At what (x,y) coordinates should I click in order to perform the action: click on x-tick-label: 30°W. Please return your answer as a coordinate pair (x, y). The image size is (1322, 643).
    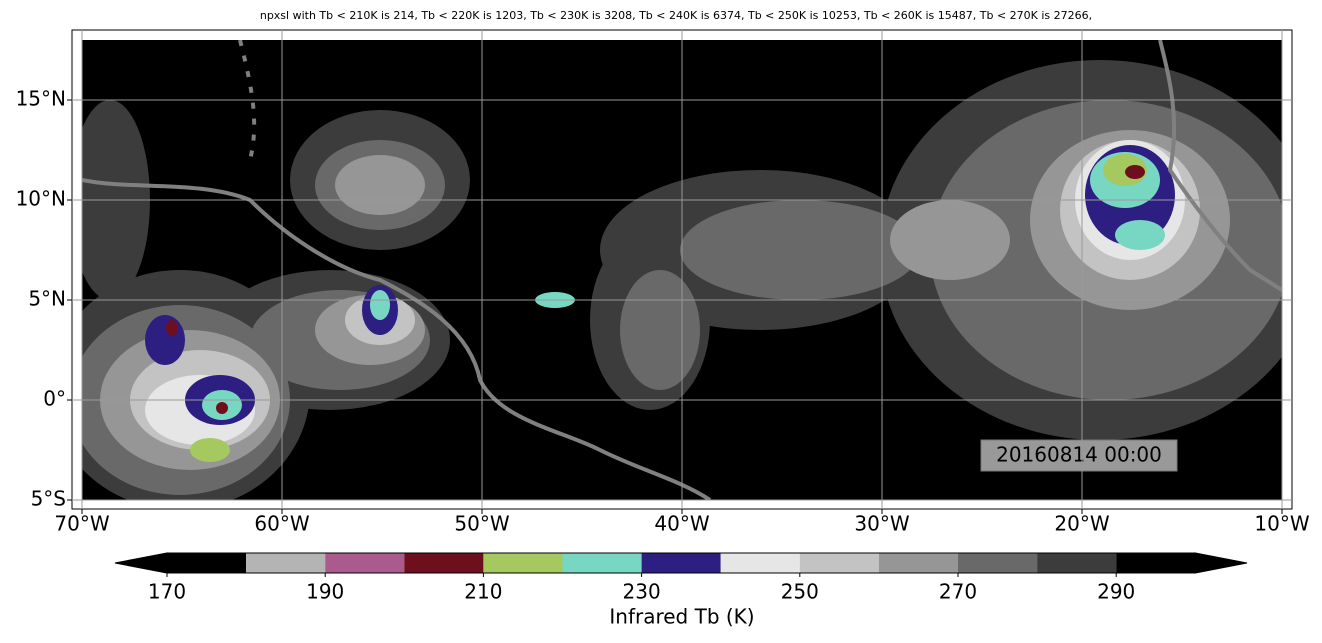
    Looking at the image, I should click on (881, 524).